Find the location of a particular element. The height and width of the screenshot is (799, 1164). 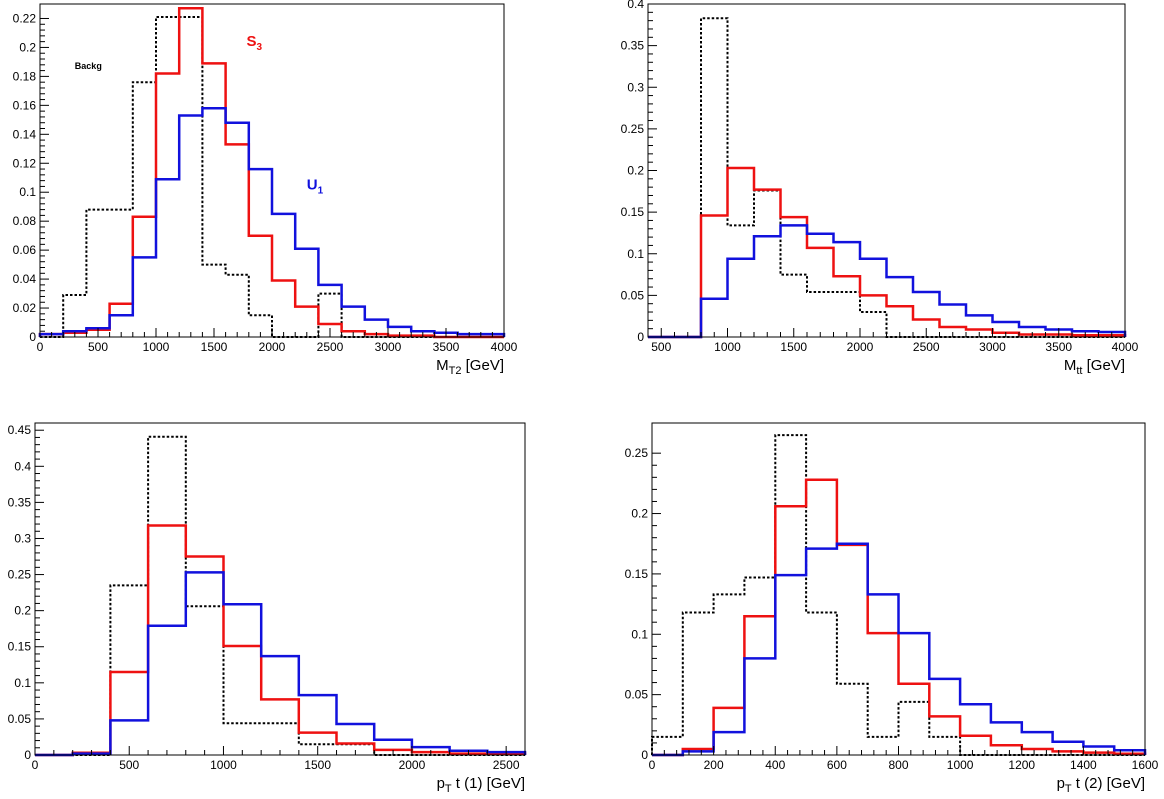

annotation-text: Backg is located at coordinates (88, 66).